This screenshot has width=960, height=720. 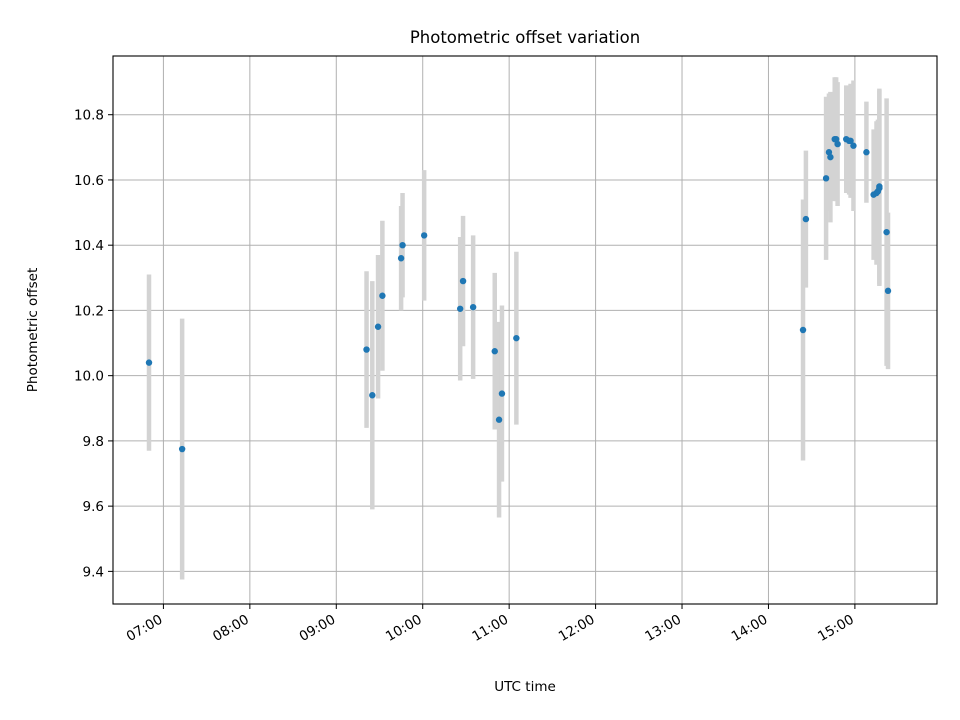 What do you see at coordinates (89, 377) in the screenshot?
I see `y-tick-label: 10.0` at bounding box center [89, 377].